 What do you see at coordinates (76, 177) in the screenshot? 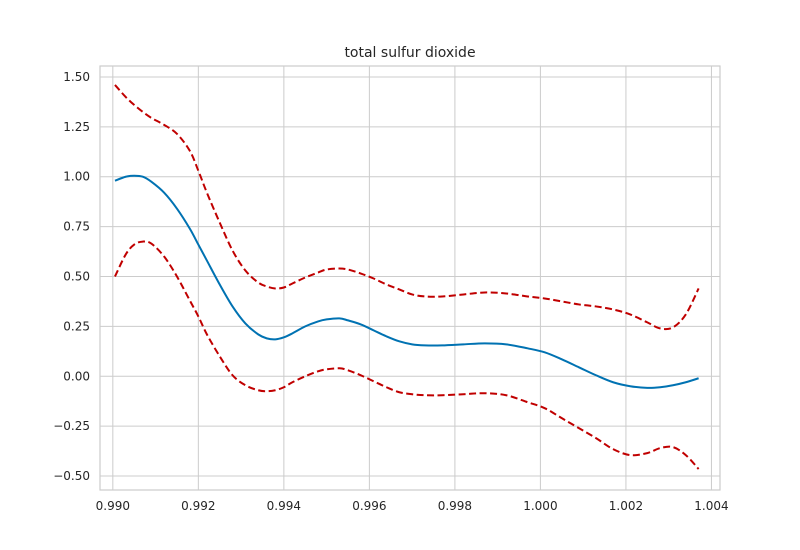
I see `y-tick-label: 1.00` at bounding box center [76, 177].